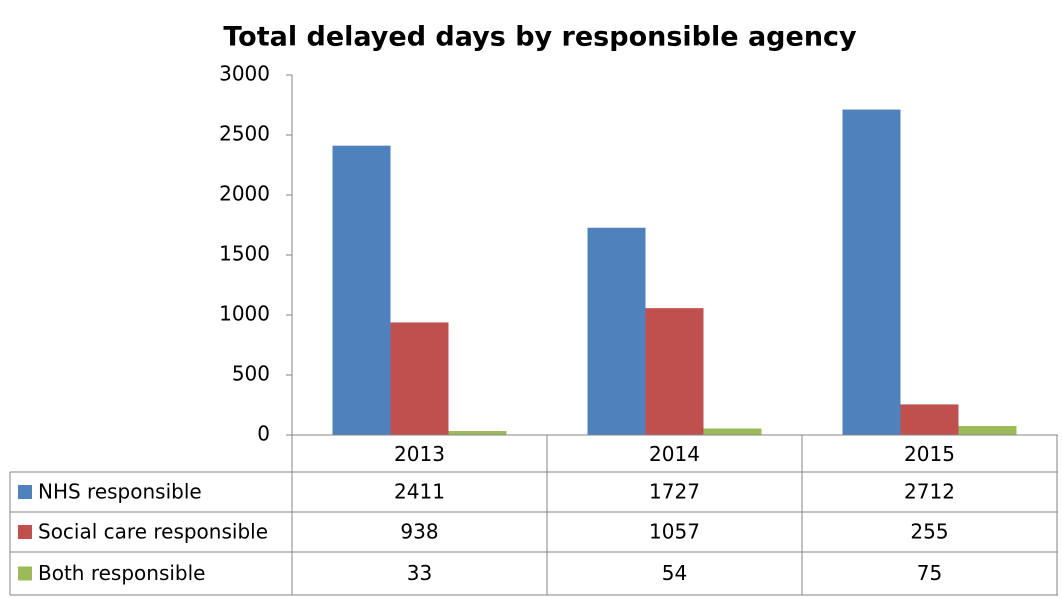  What do you see at coordinates (674, 573) in the screenshot?
I see `table-value: 54` at bounding box center [674, 573].